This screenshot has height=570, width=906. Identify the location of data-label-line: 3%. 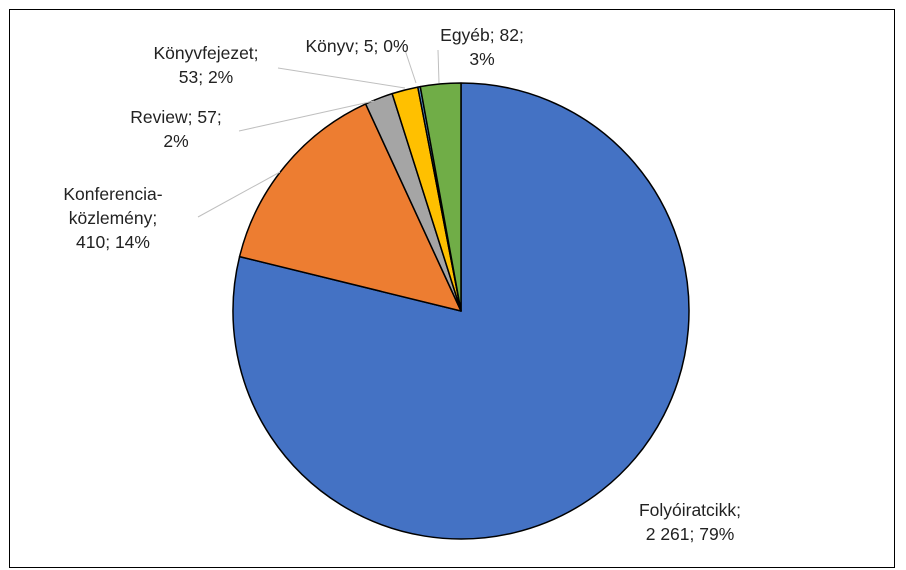
(481, 59).